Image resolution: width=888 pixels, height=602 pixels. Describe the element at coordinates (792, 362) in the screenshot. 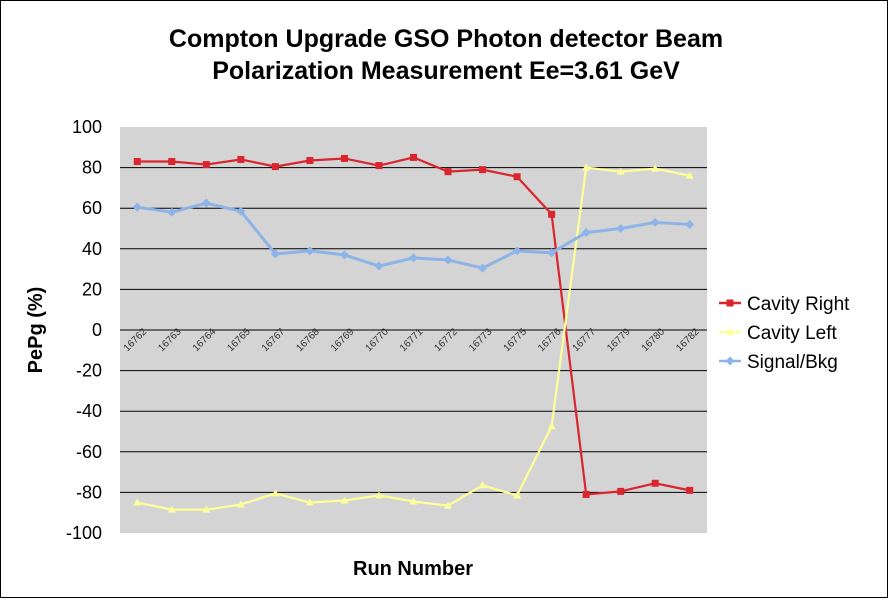

I see `legend-entry: Signal/Bkg` at that location.